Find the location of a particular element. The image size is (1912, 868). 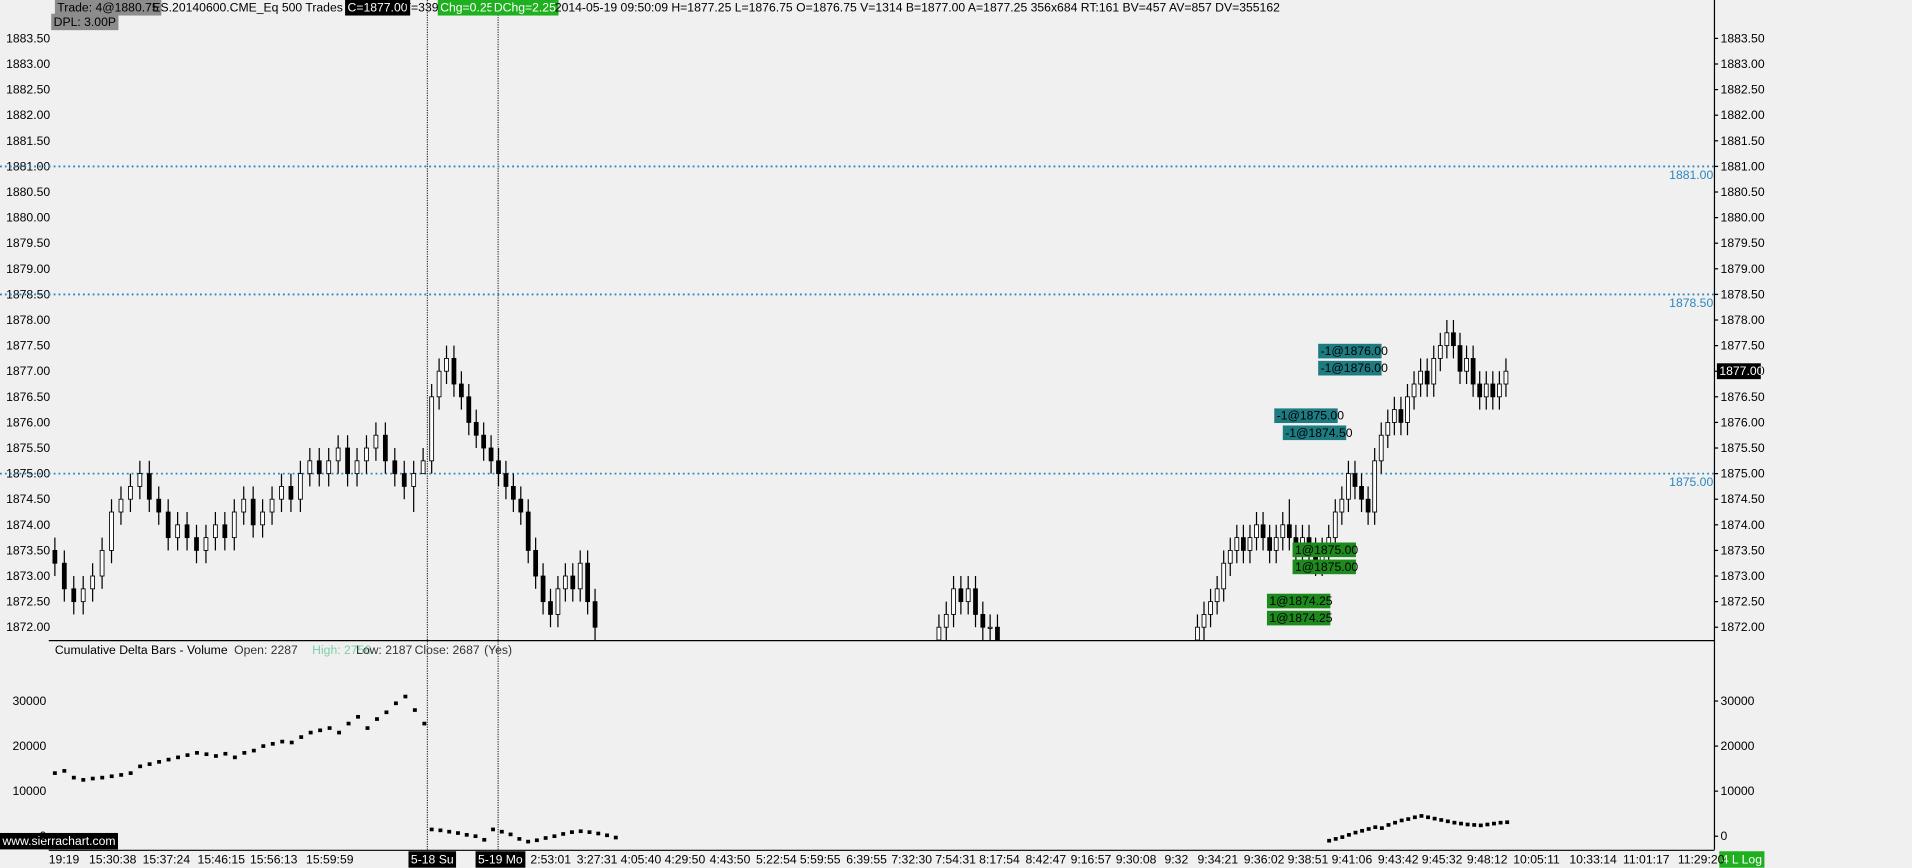

y-tick-label: 1875.50 is located at coordinates (28, 448).